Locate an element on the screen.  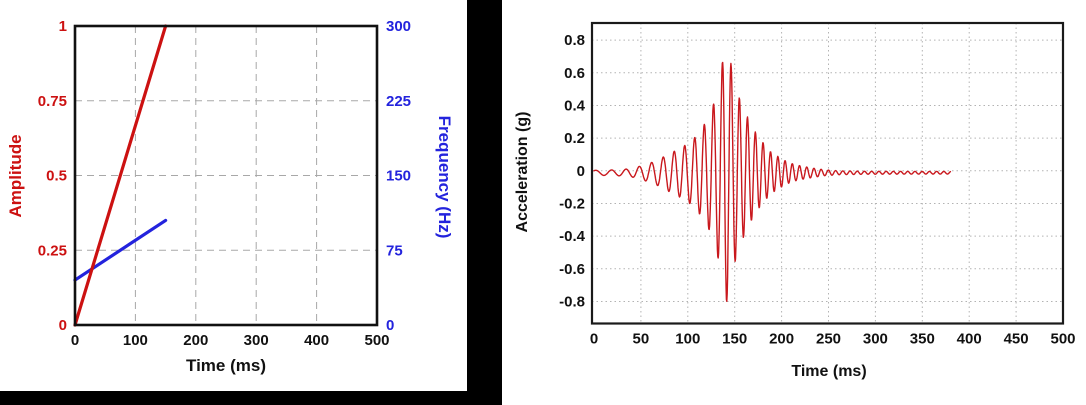
amplitude-ramp-line is located at coordinates (120, 175).